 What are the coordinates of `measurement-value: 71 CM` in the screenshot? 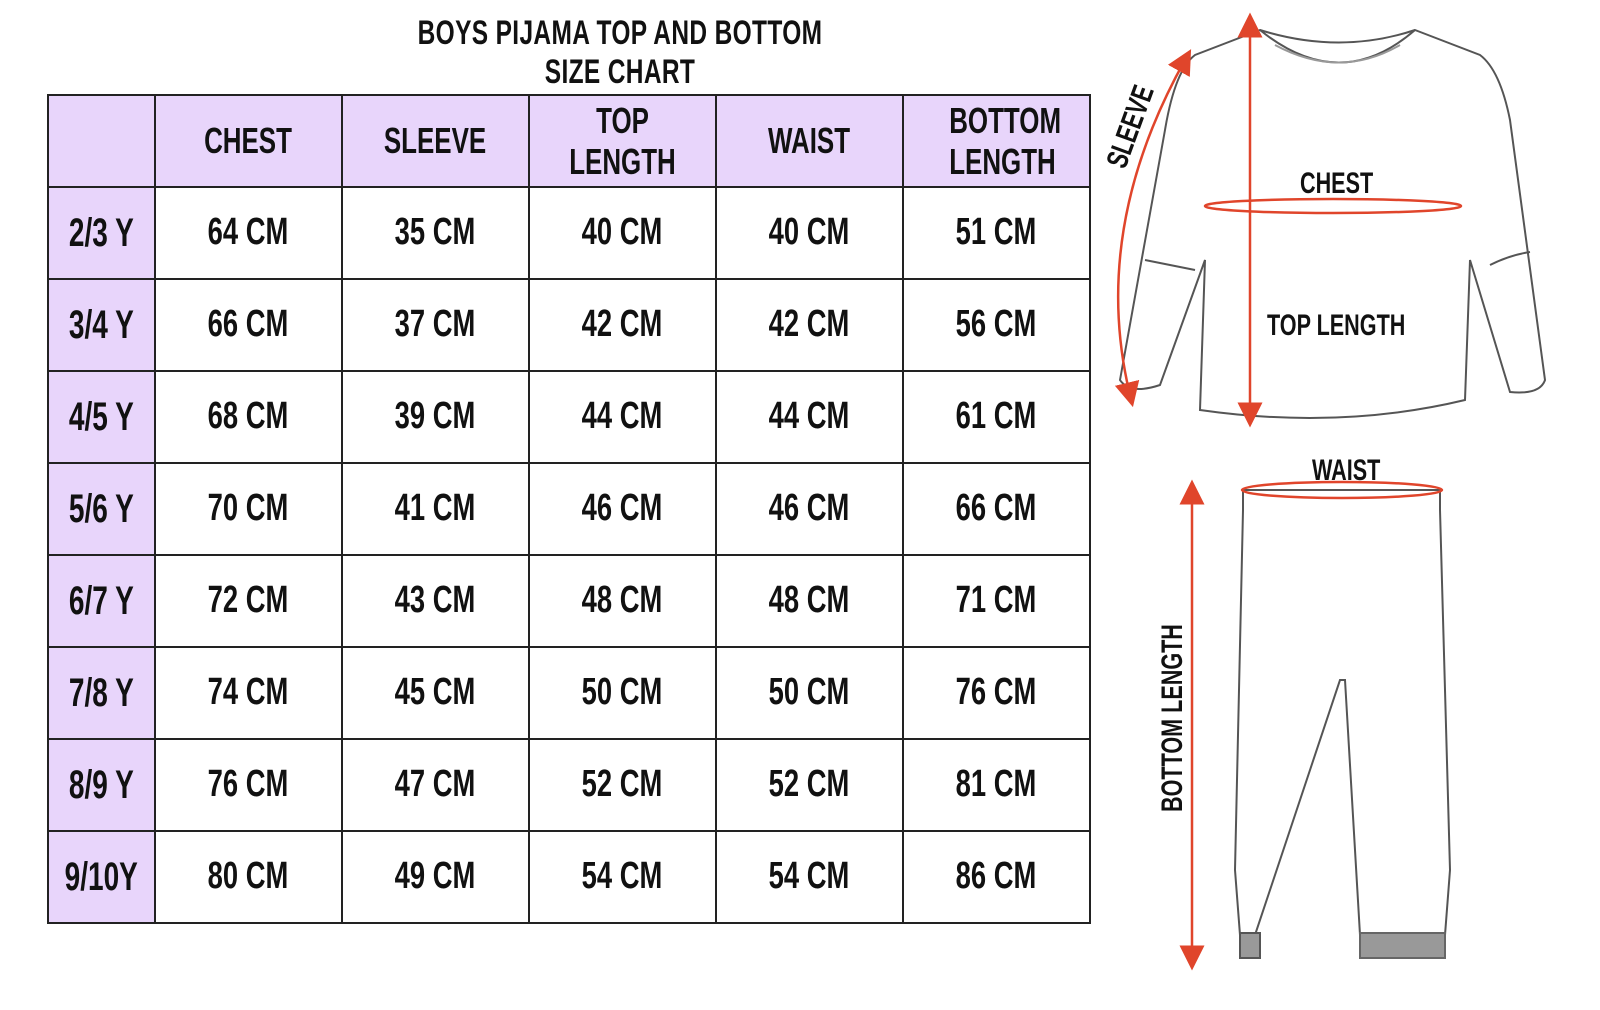 It's located at (996, 600).